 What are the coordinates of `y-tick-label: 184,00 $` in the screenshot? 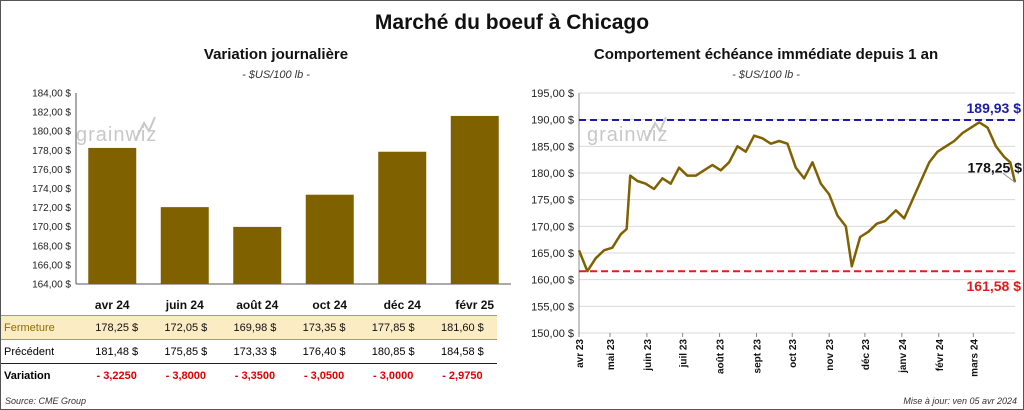 It's located at (51, 94).